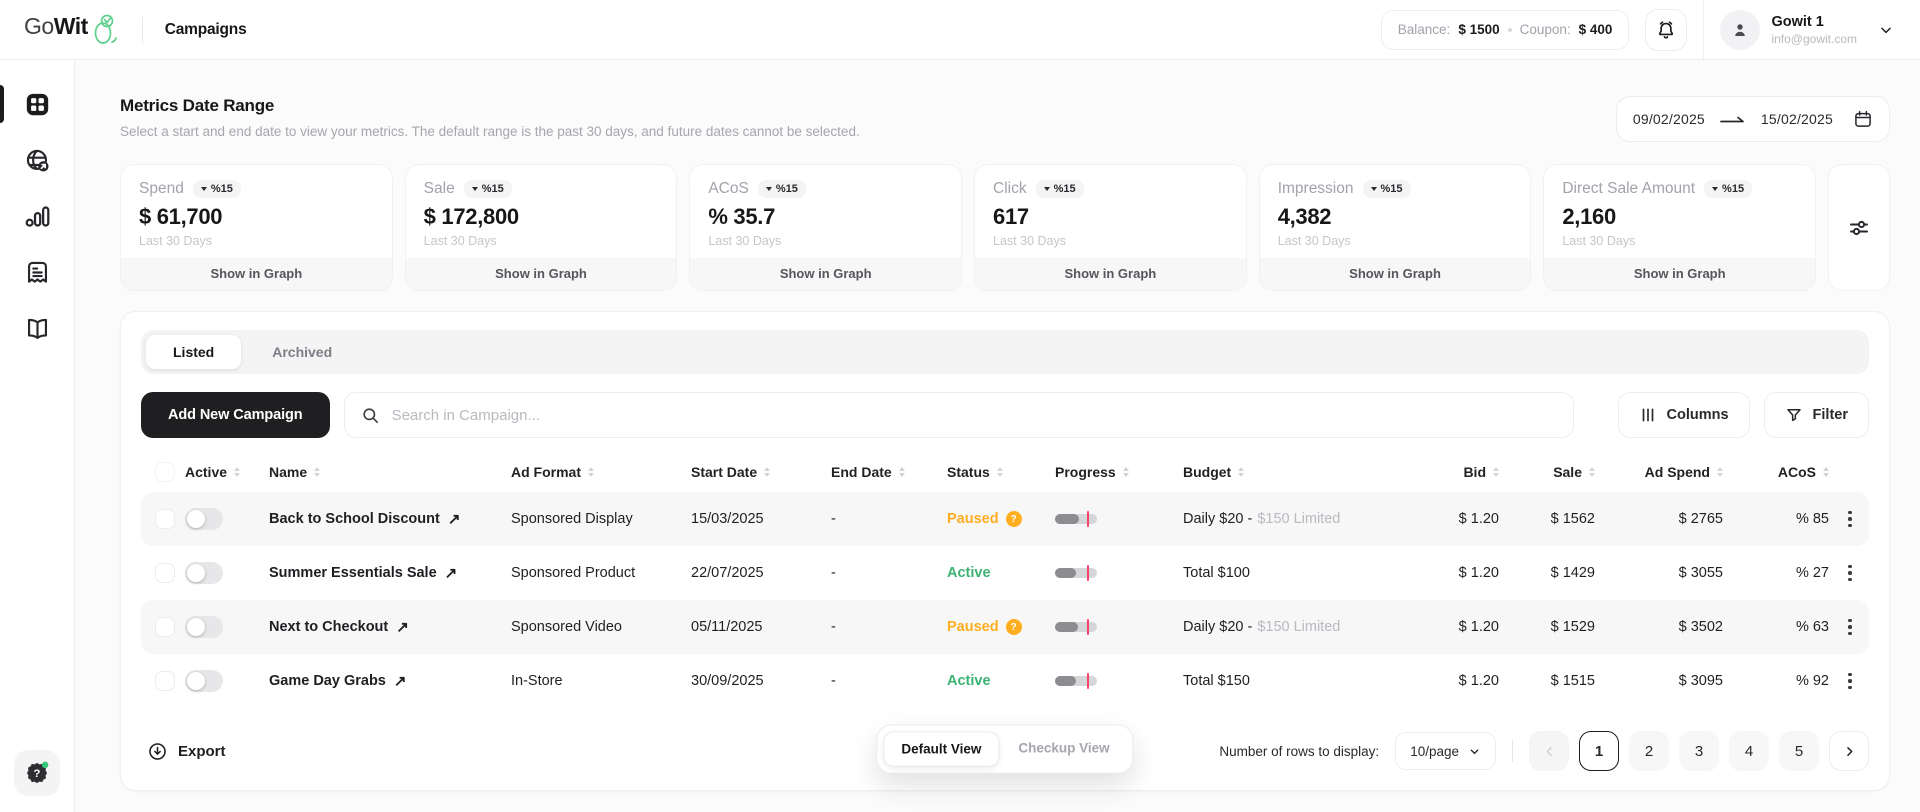  Describe the element at coordinates (1549, 751) in the screenshot. I see `pagination-prev-button` at that location.